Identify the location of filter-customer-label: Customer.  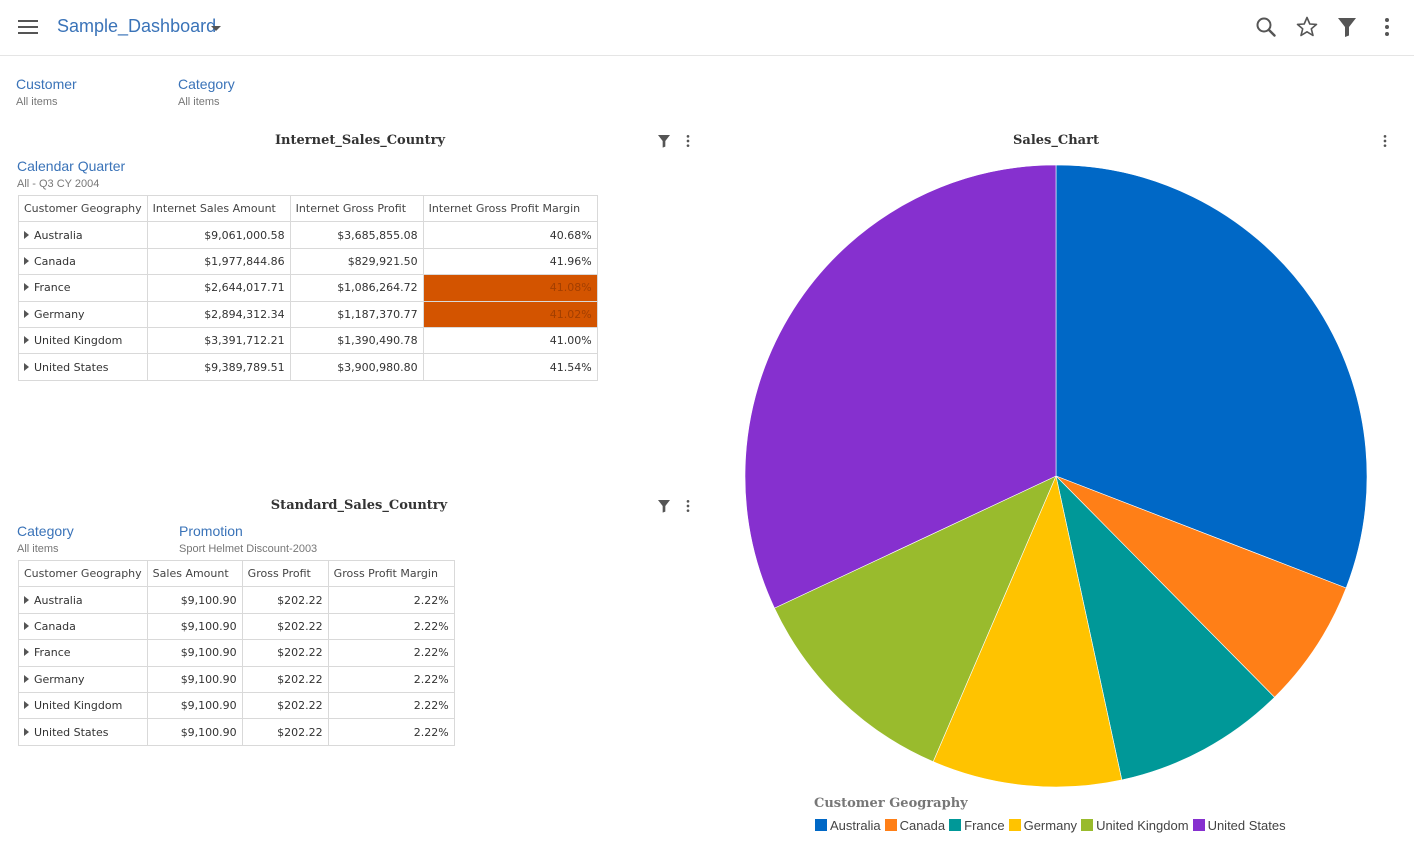
(46, 84).